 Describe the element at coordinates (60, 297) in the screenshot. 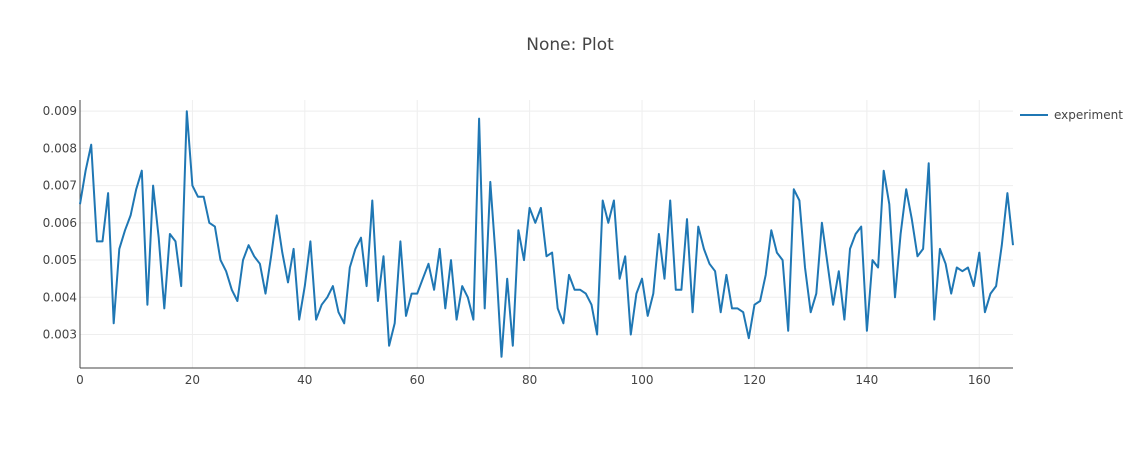

I see `y-tick-label: 0.004` at that location.